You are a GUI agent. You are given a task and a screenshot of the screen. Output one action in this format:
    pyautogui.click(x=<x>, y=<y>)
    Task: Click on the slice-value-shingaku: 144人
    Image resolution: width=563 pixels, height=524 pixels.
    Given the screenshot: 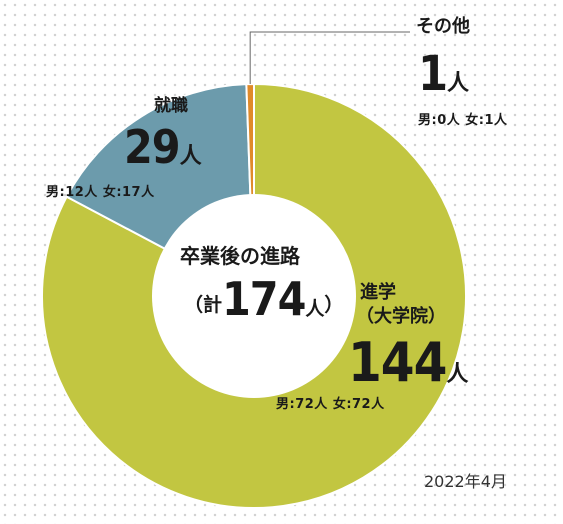 What is the action you would take?
    pyautogui.click(x=408, y=363)
    